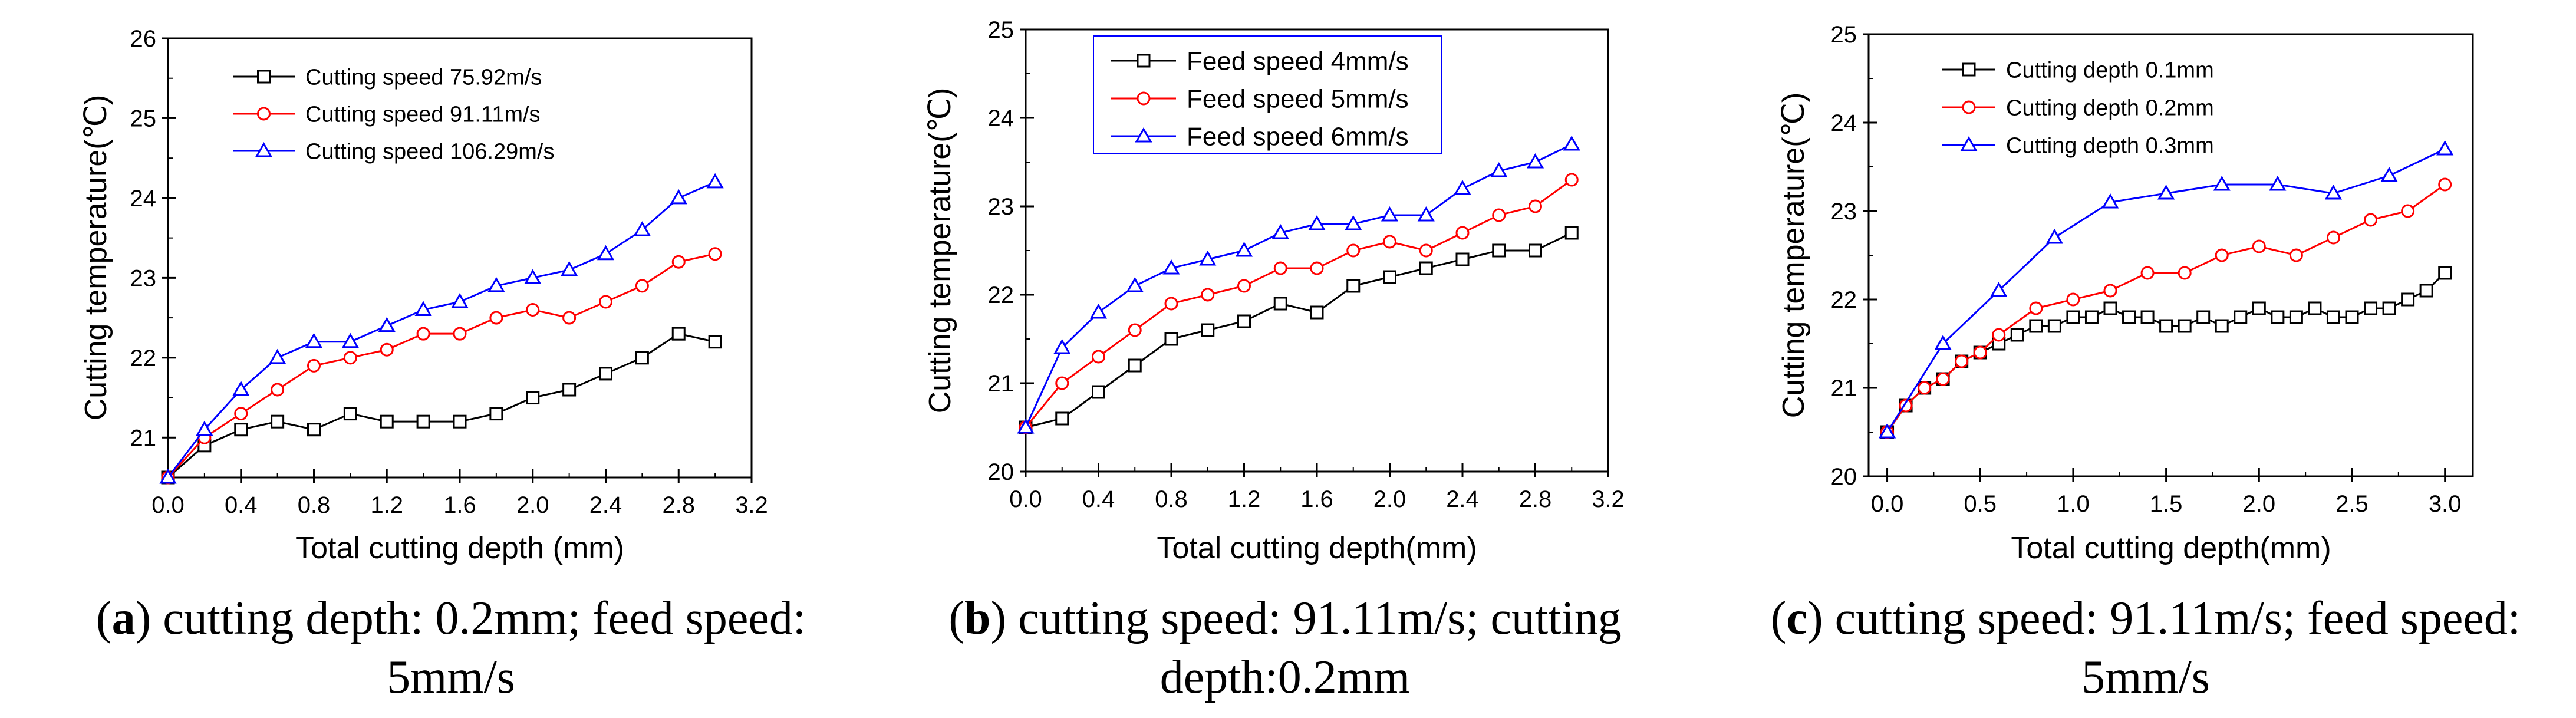  I want to click on y-axis-label-b: Cutting temperature(℃), so click(940, 251).